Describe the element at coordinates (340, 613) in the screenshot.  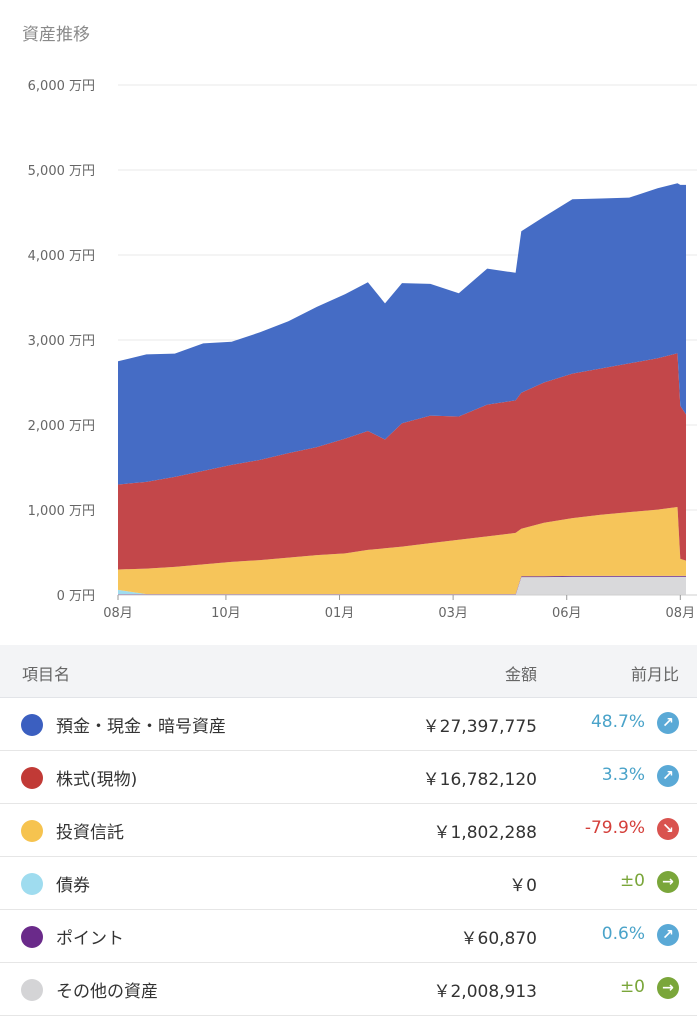
I see `x-tick-label: 01月` at that location.